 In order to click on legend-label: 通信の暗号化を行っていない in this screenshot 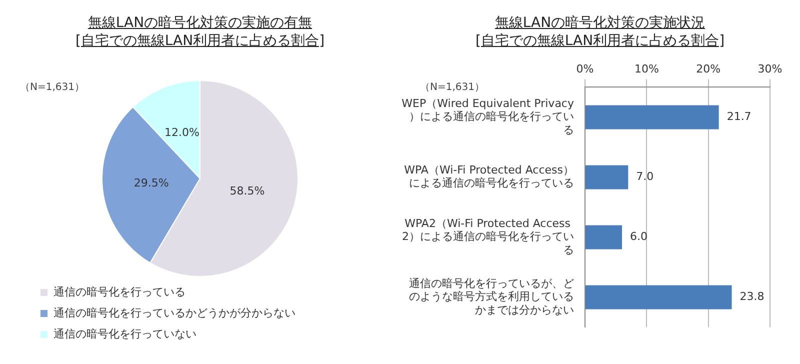, I will do `click(125, 333)`.